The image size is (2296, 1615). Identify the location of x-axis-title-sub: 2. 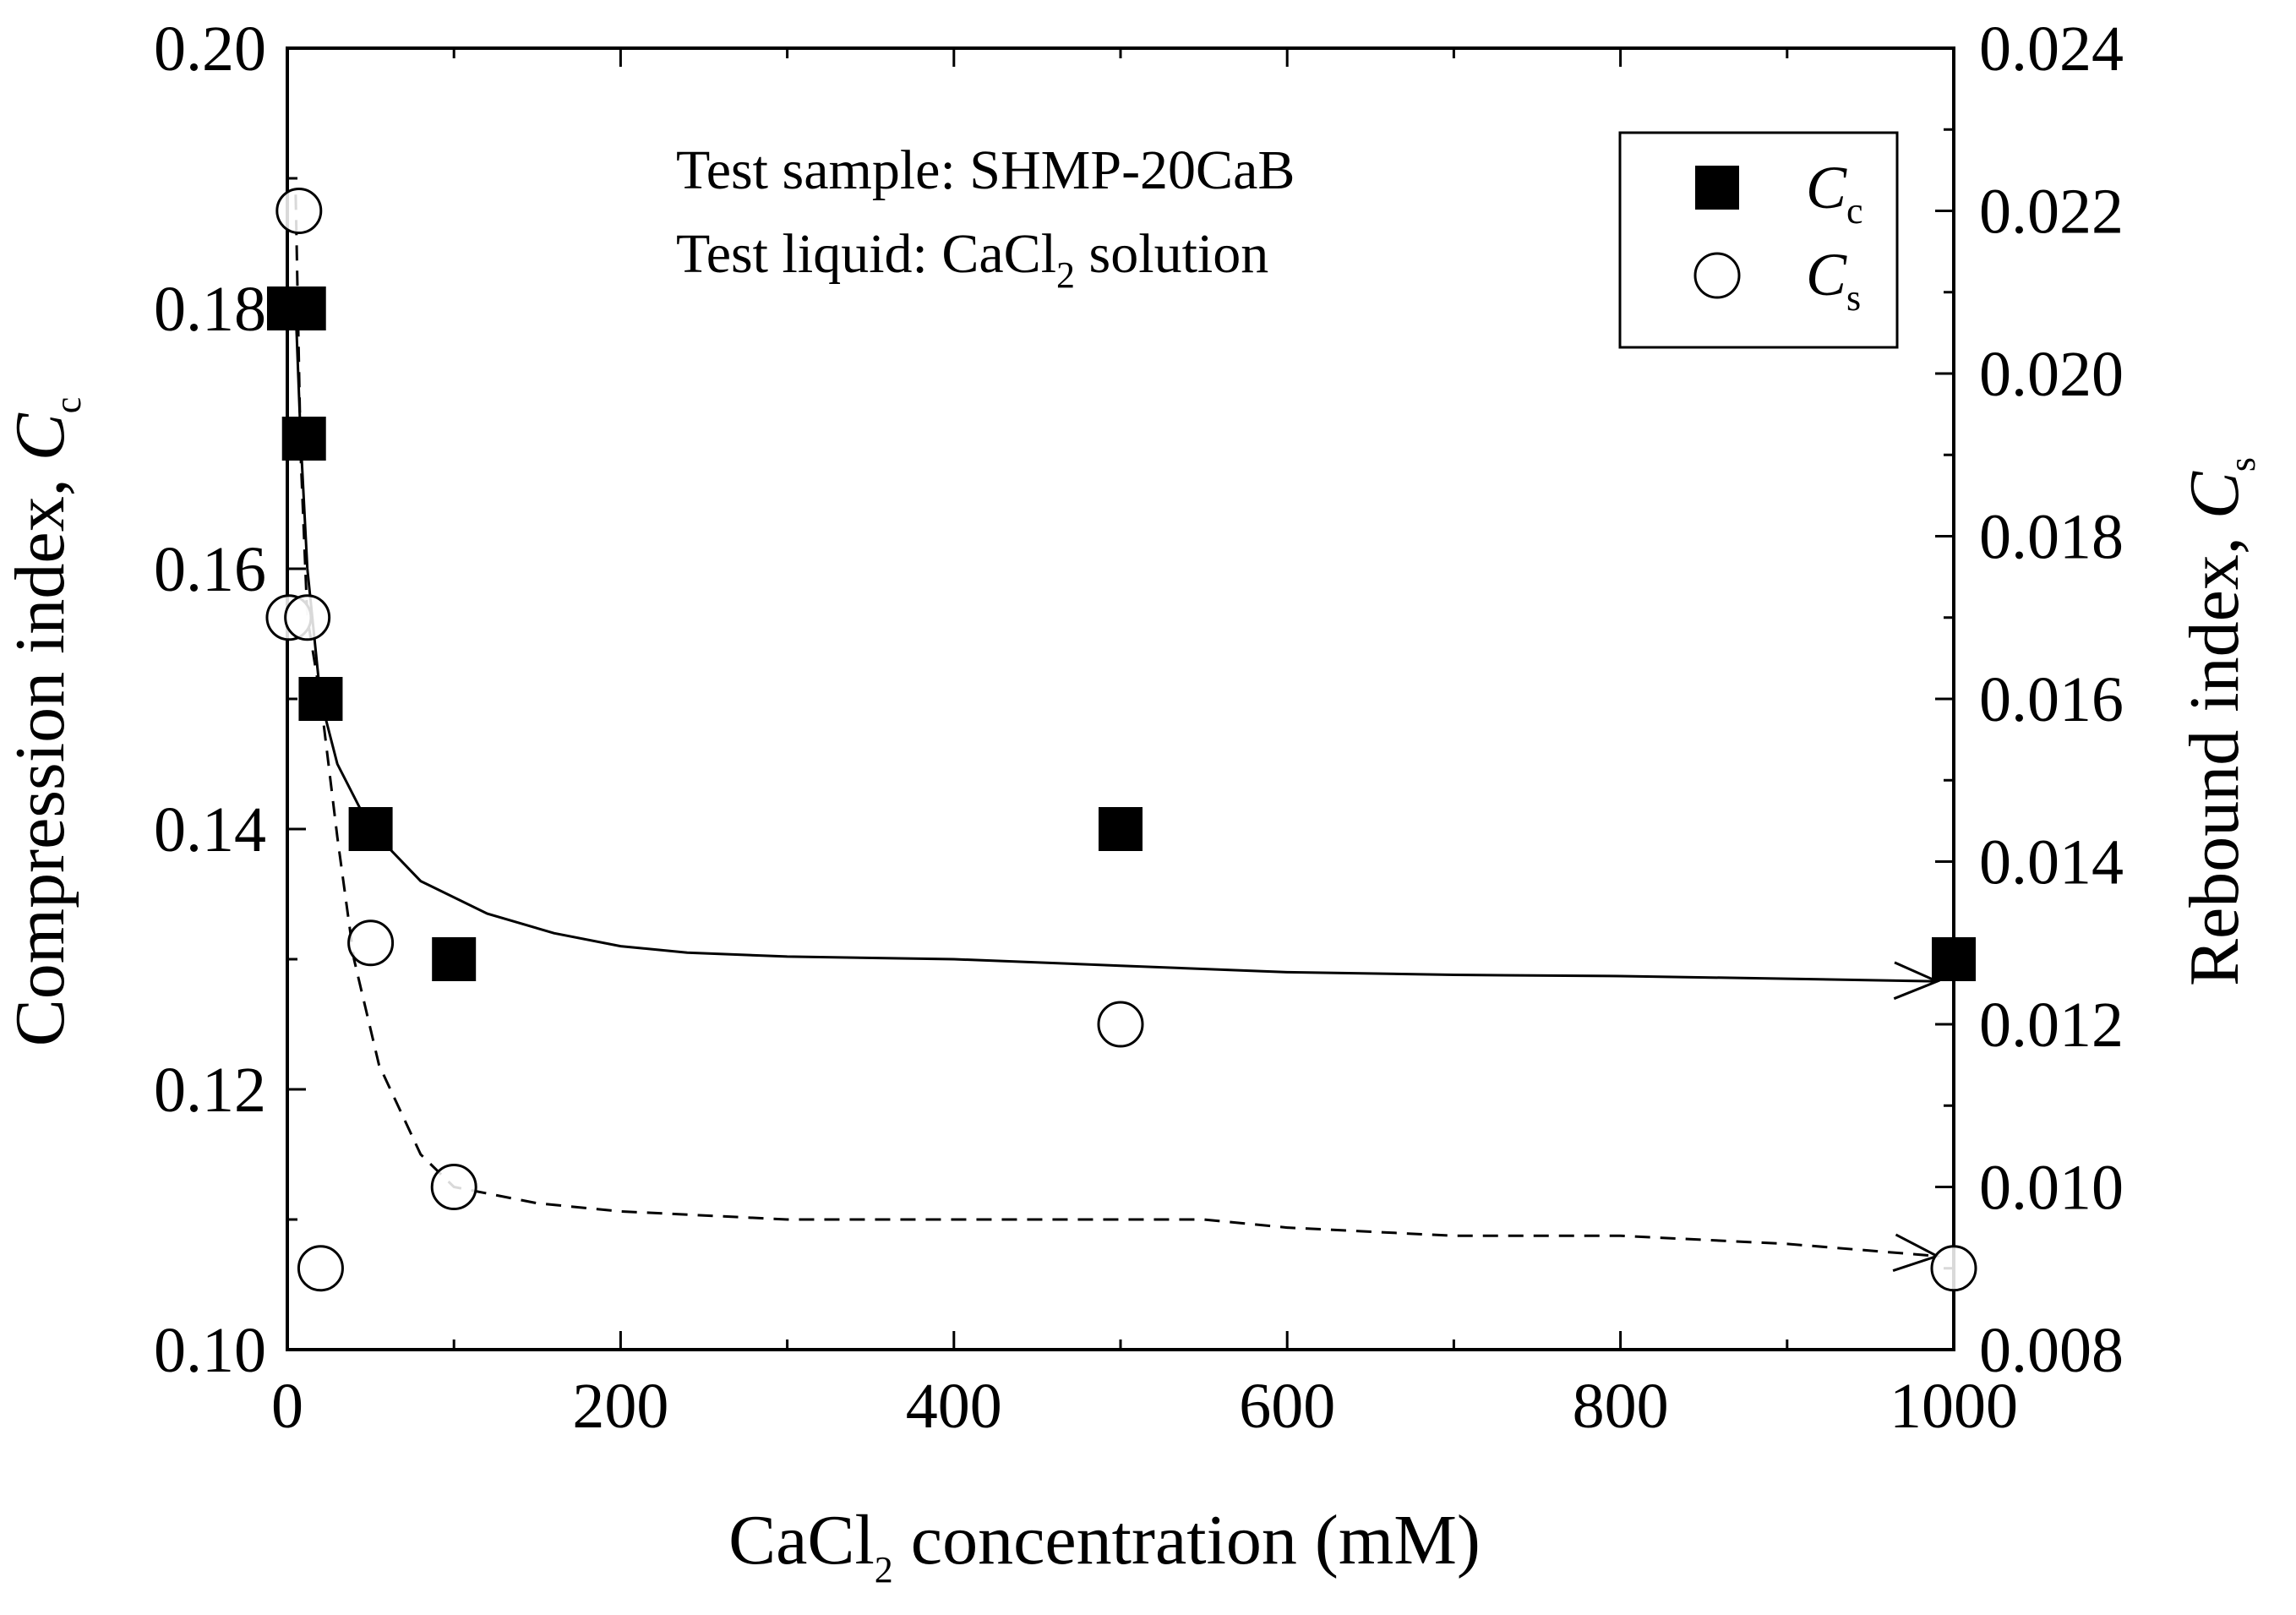
(884, 1569).